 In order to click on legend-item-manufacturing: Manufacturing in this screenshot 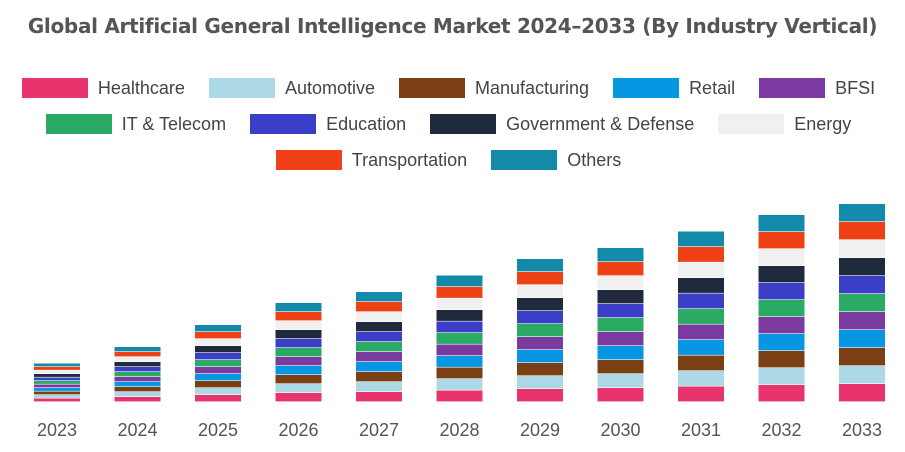, I will do `click(497, 88)`.